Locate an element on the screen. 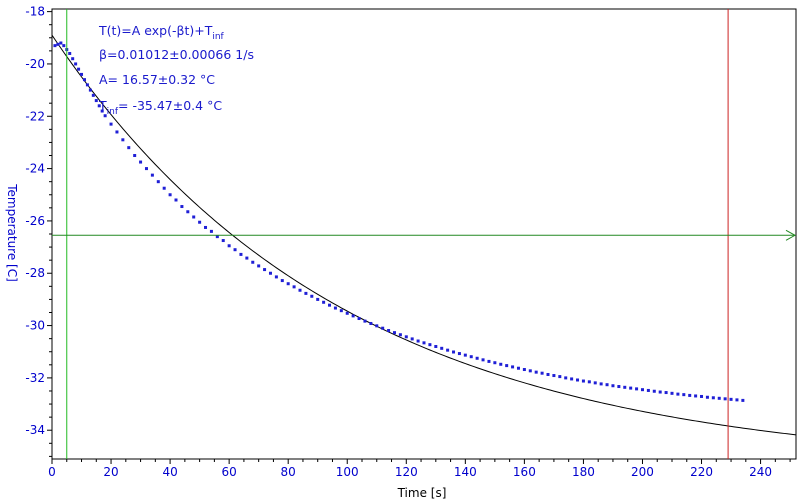 The image size is (800, 504). x-tick-label: 60 is located at coordinates (229, 472).